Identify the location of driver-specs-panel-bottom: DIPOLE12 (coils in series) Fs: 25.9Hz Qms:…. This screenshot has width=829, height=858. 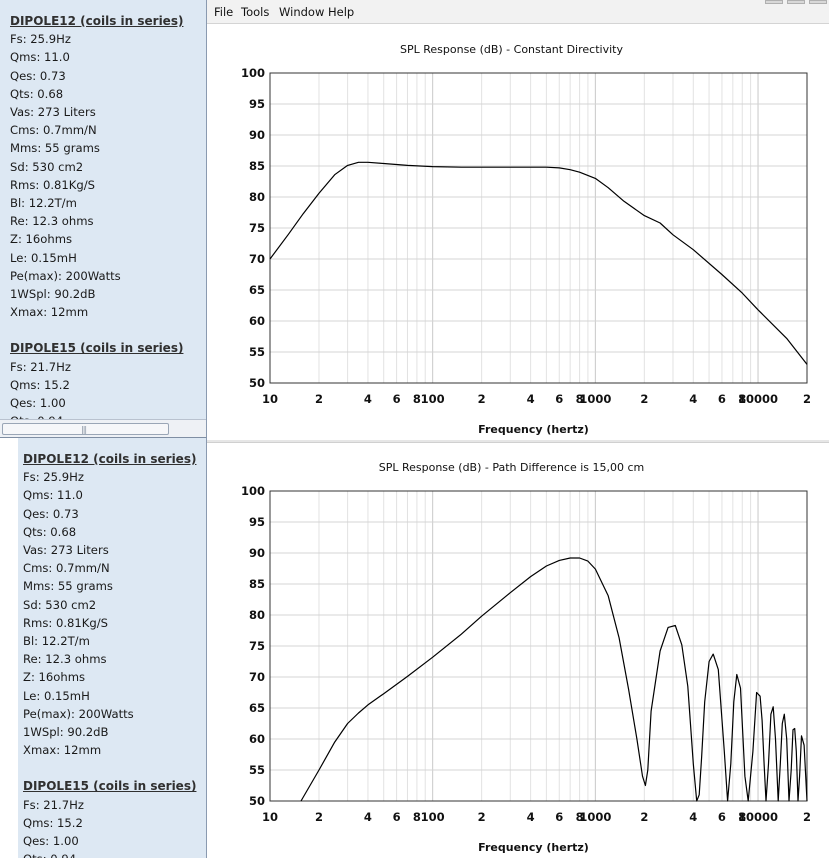
(103, 647).